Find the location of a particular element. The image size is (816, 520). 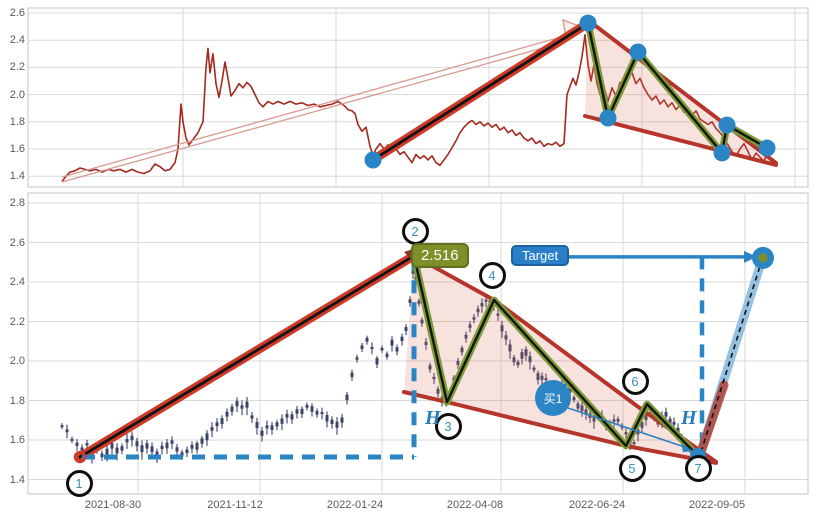

trend-pole-overview-core is located at coordinates (480, 92).